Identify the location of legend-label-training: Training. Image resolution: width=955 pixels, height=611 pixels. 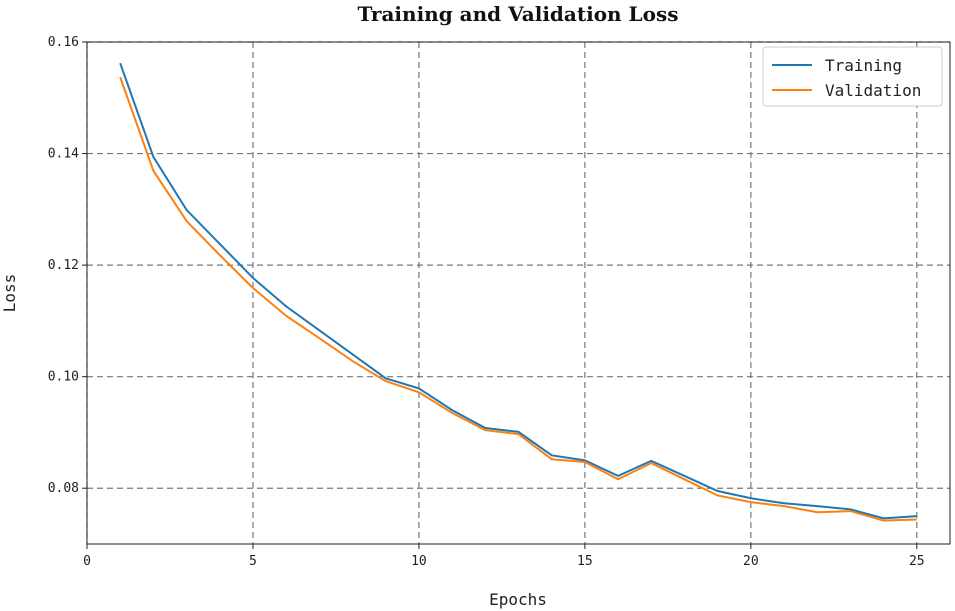
(863, 65).